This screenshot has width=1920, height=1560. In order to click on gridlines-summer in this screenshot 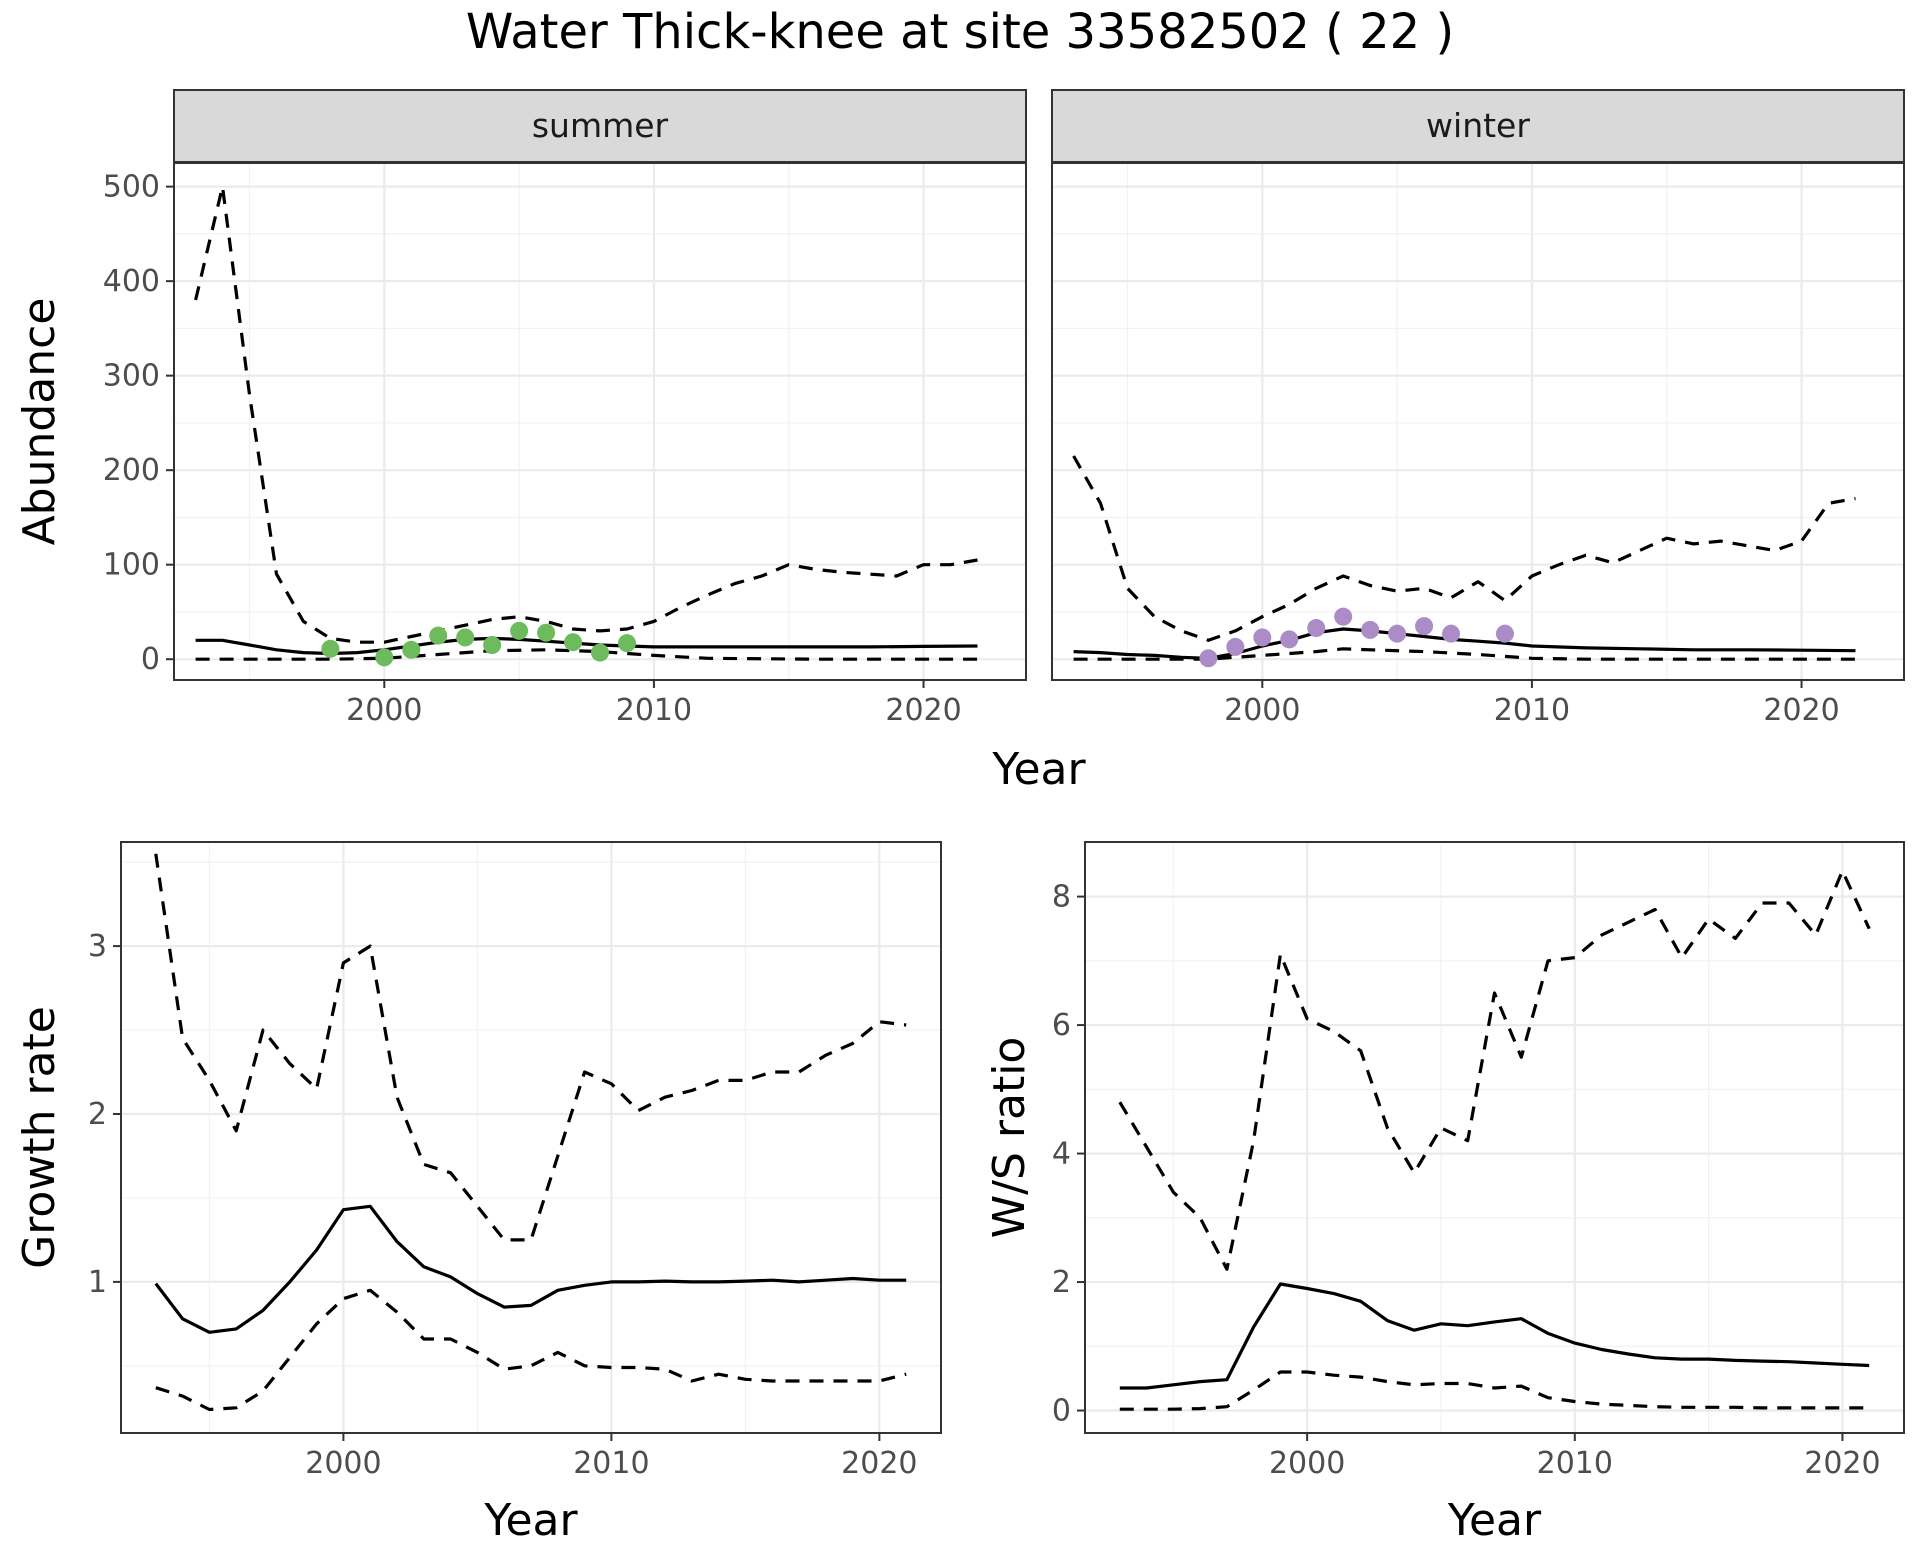, I will do `click(600, 421)`.